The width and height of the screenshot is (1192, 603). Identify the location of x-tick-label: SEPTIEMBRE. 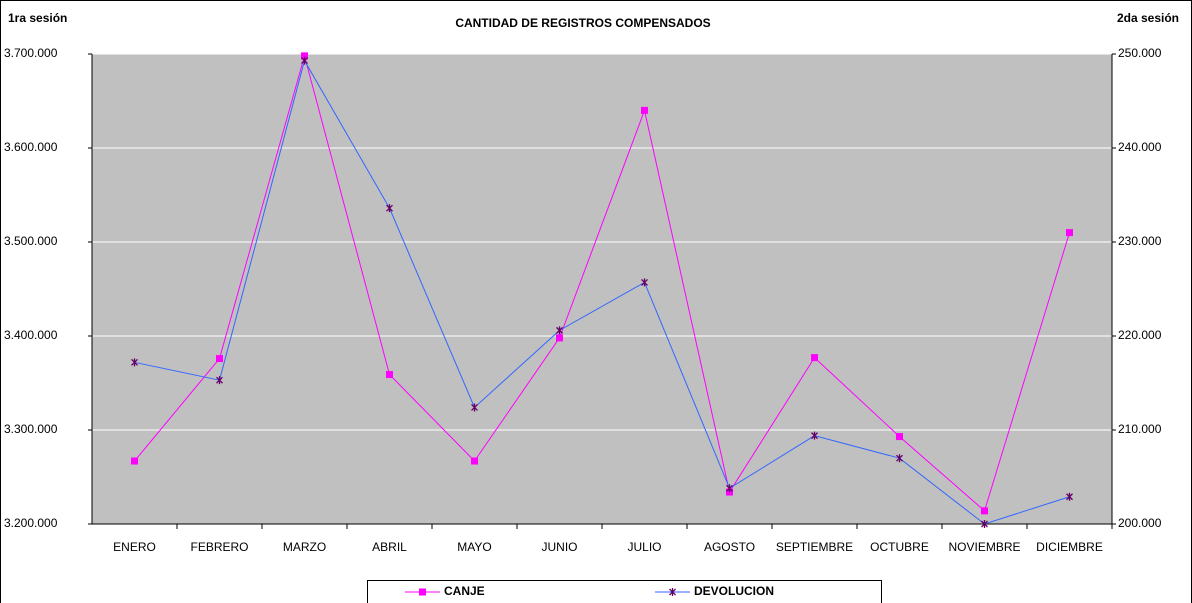
(814, 547).